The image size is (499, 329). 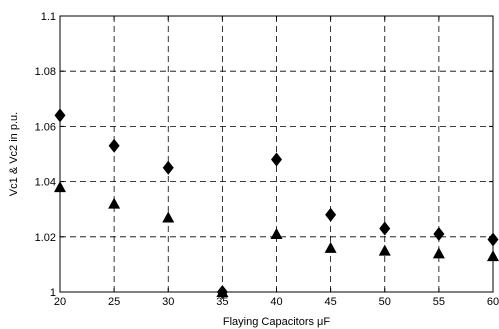 What do you see at coordinates (45, 72) in the screenshot?
I see `y-tick-label: 1.08` at bounding box center [45, 72].